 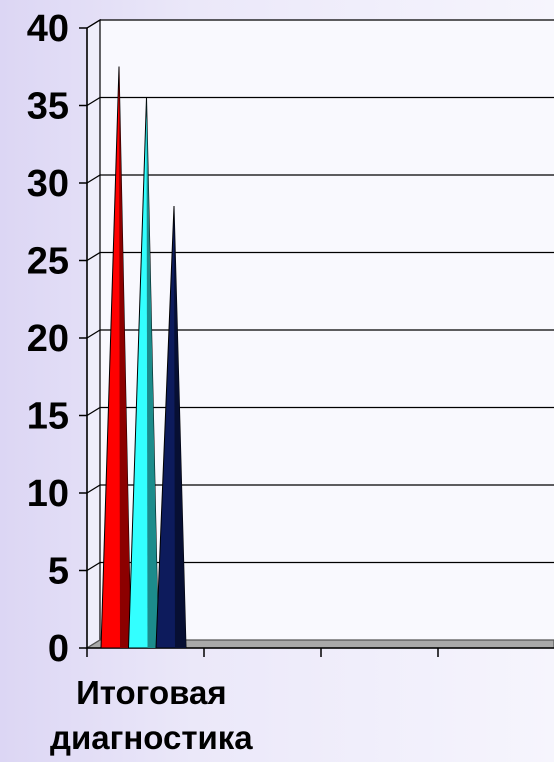 I want to click on x-axis-category-labels: Итоговая диагностика, so click(x=151, y=715).